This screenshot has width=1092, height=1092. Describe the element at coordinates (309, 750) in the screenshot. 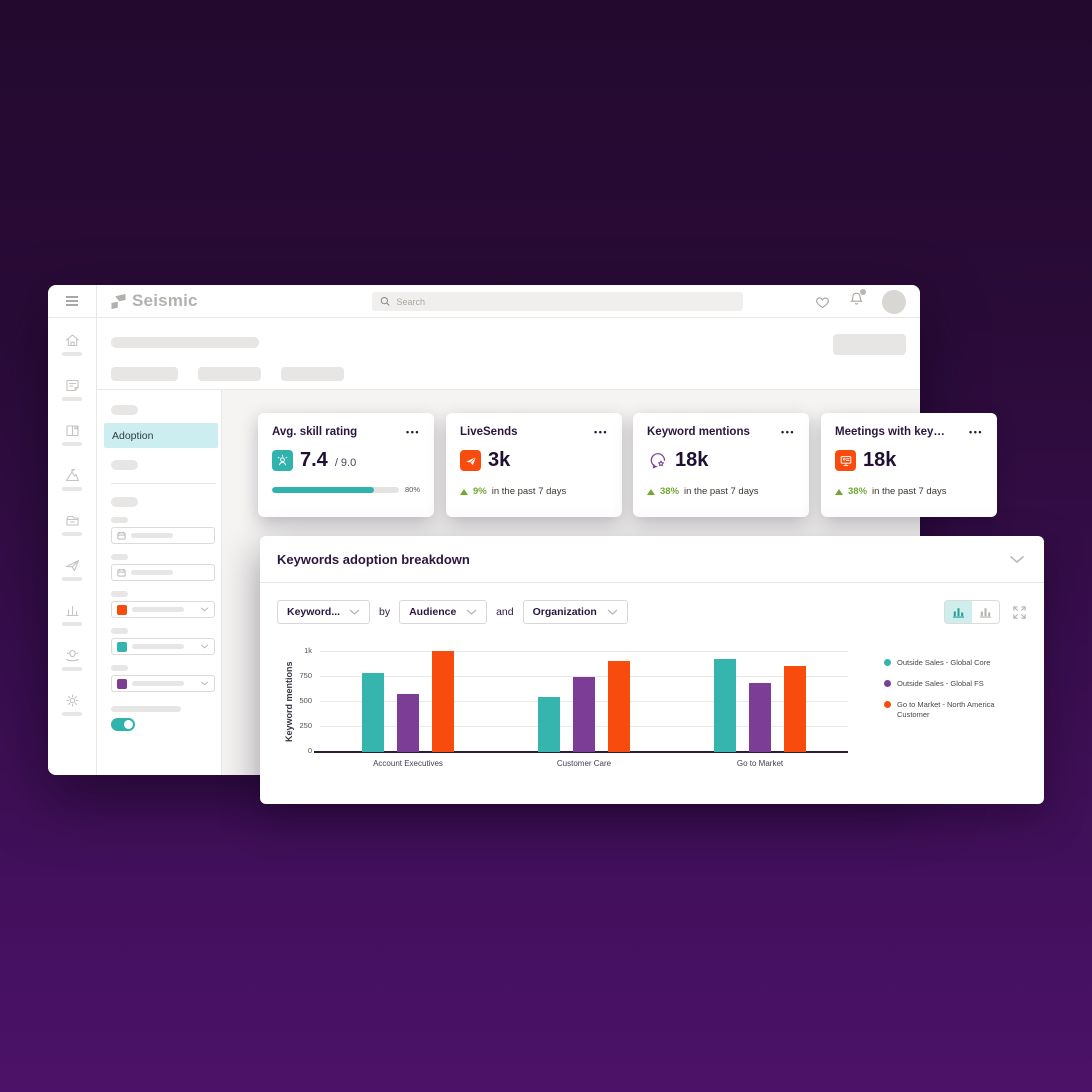

I see `y-tick-label: 0` at that location.